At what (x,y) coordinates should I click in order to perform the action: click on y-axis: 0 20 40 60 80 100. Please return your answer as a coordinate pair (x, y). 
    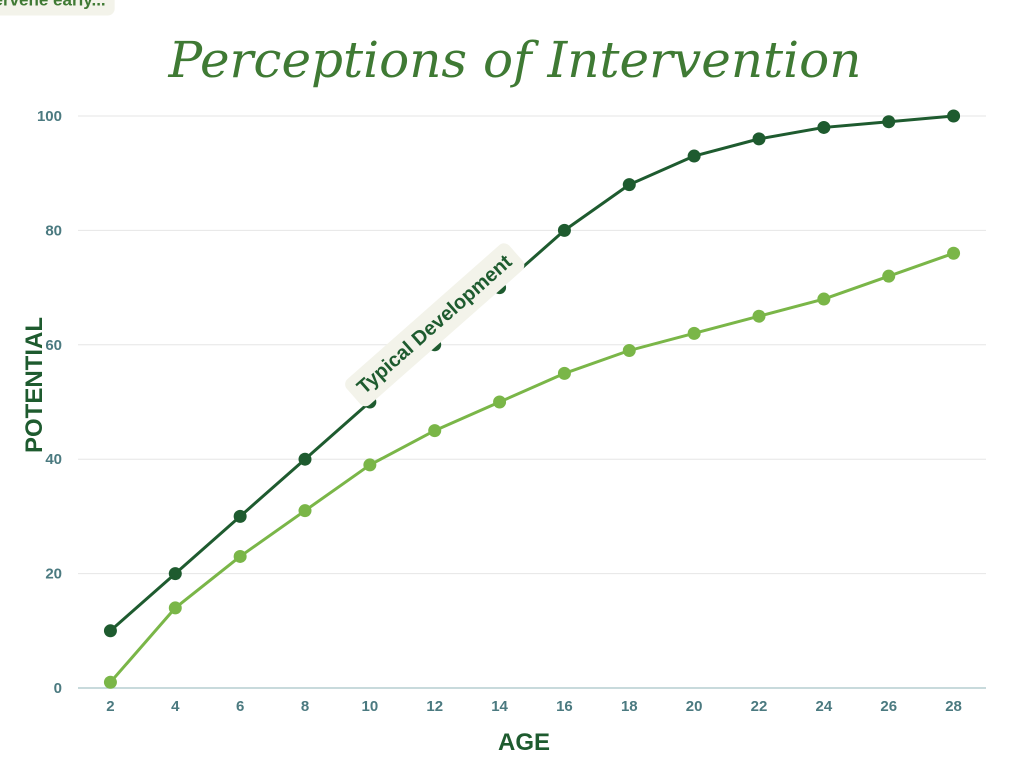
    Looking at the image, I should click on (49, 402).